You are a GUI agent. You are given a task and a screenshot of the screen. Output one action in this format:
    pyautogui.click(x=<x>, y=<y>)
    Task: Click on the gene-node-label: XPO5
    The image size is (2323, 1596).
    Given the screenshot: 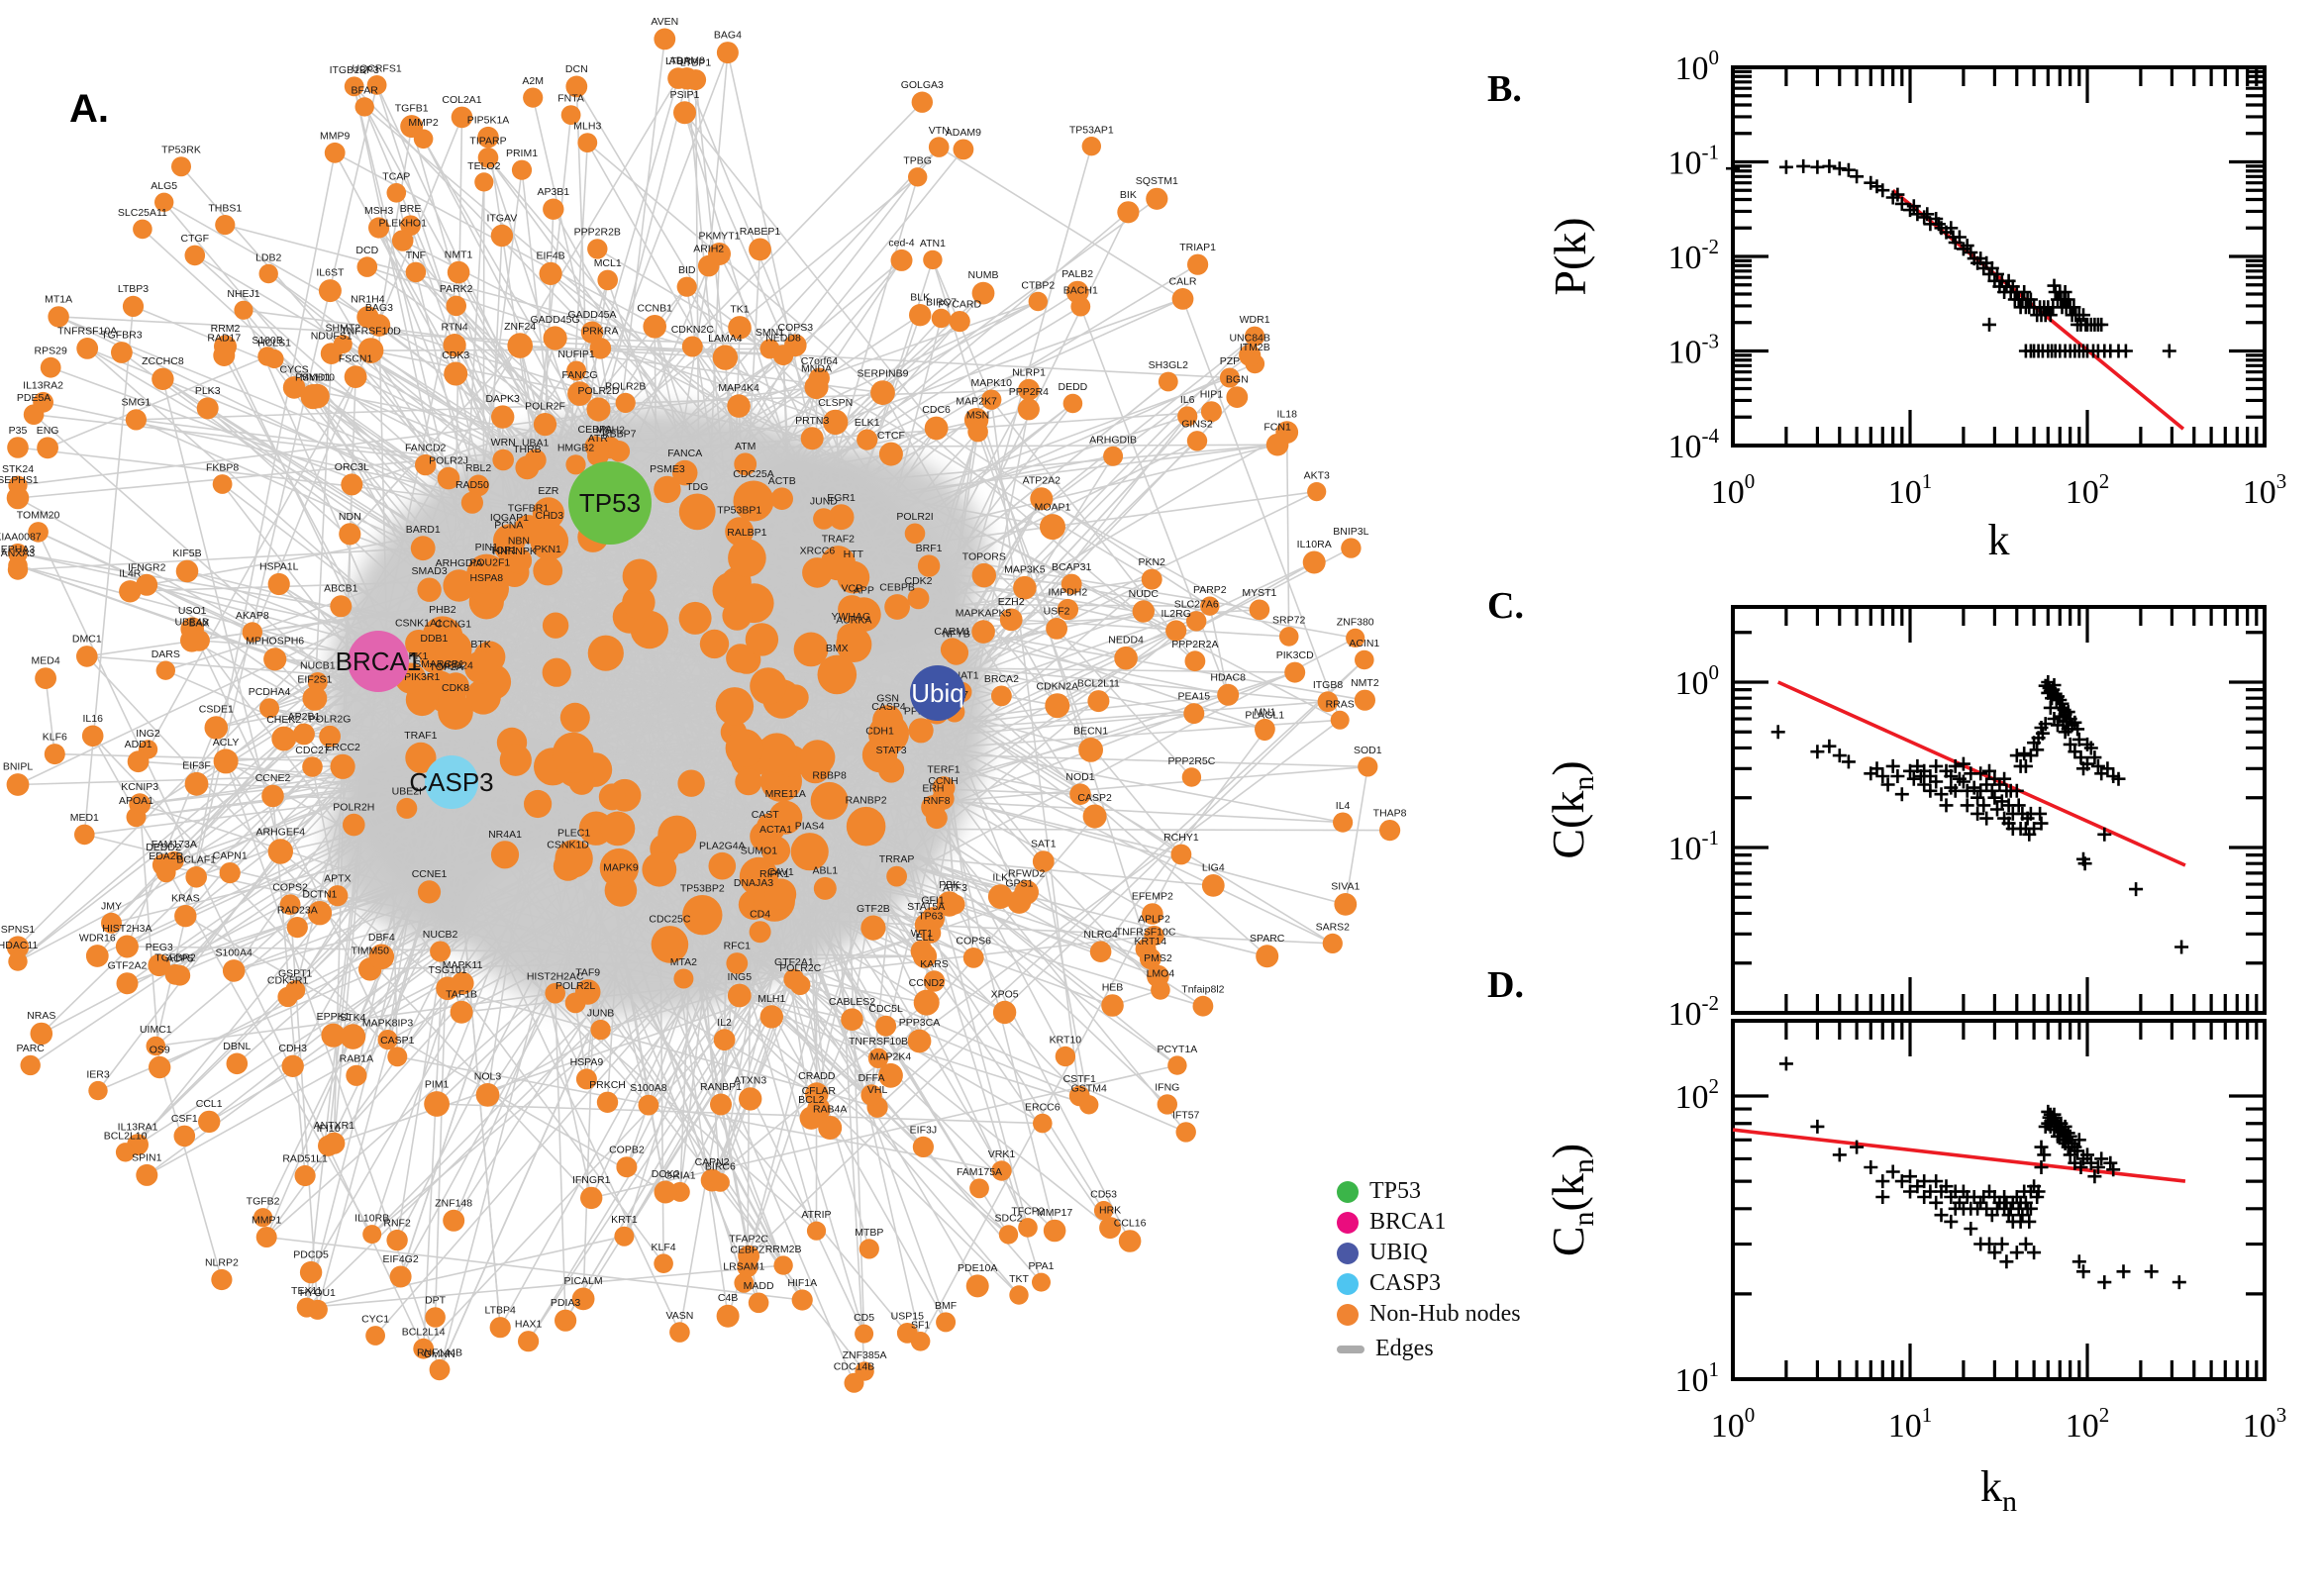 What is the action you would take?
    pyautogui.click(x=1005, y=994)
    